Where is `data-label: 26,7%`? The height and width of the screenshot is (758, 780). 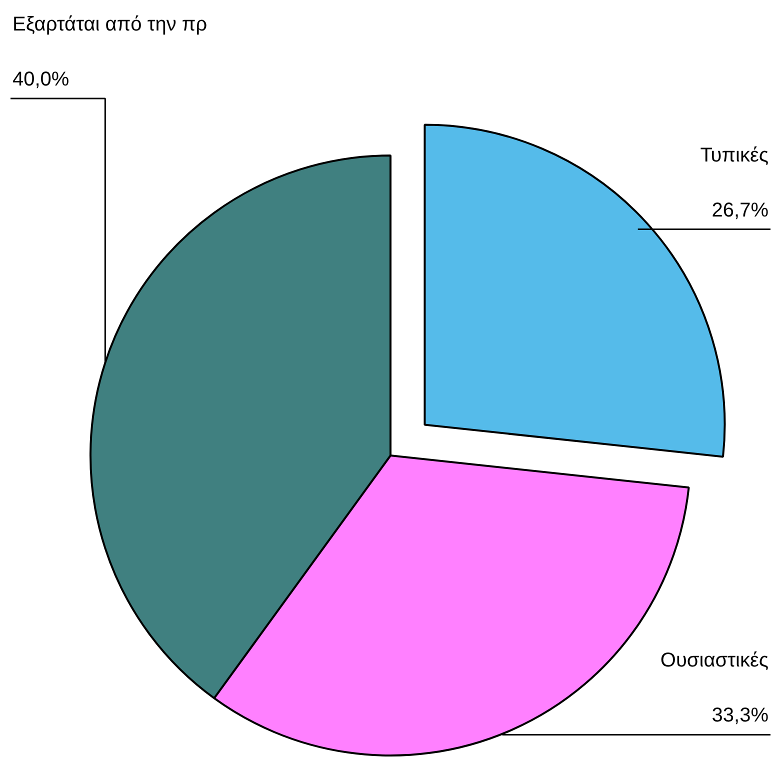
data-label: 26,7% is located at coordinates (740, 210).